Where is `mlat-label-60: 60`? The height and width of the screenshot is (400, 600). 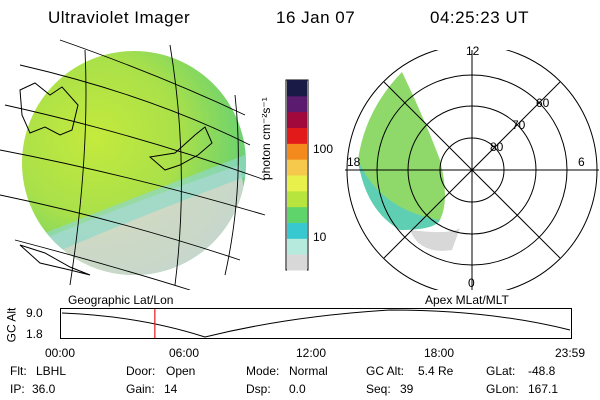 mlat-label-60: 60 is located at coordinates (543, 103).